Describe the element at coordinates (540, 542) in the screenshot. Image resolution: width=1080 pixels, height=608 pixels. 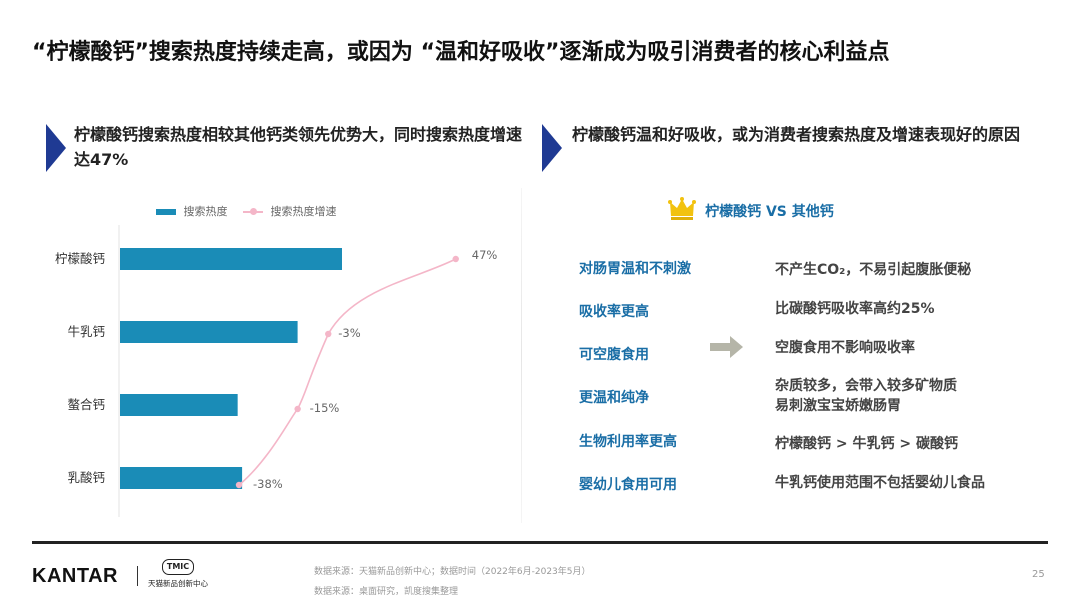
I see `footer-divider` at that location.